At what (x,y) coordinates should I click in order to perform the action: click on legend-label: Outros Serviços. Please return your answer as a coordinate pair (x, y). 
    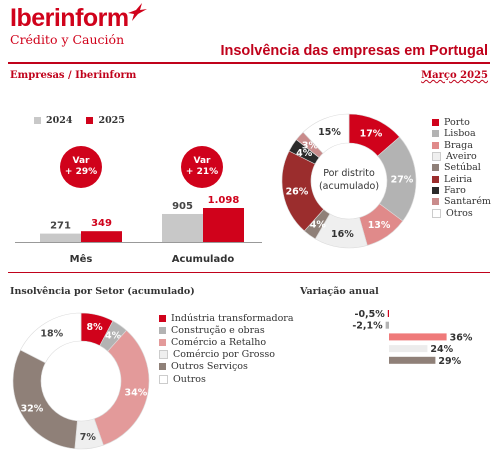
    Looking at the image, I should click on (209, 367).